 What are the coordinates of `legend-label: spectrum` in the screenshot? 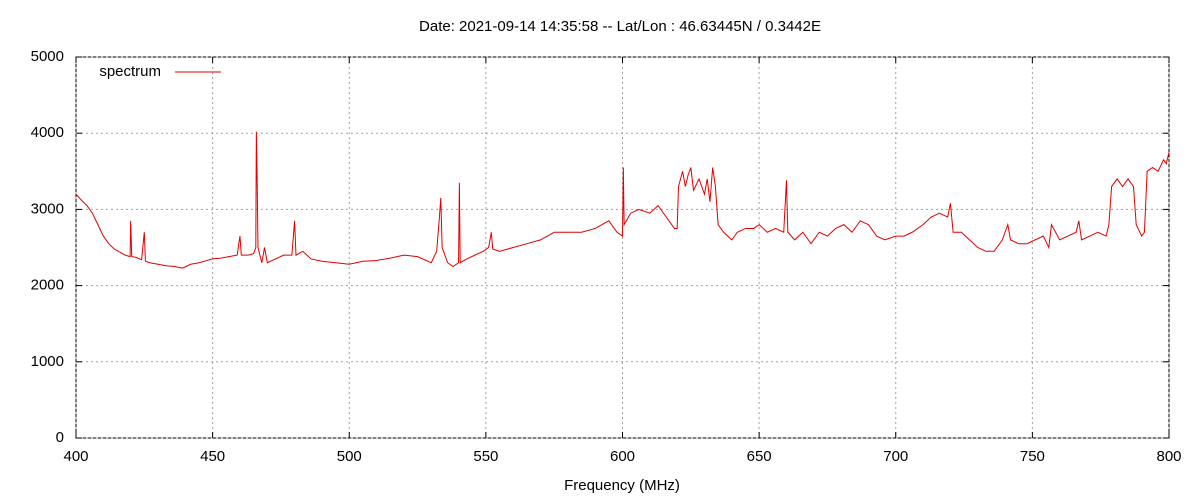 It's located at (130, 71).